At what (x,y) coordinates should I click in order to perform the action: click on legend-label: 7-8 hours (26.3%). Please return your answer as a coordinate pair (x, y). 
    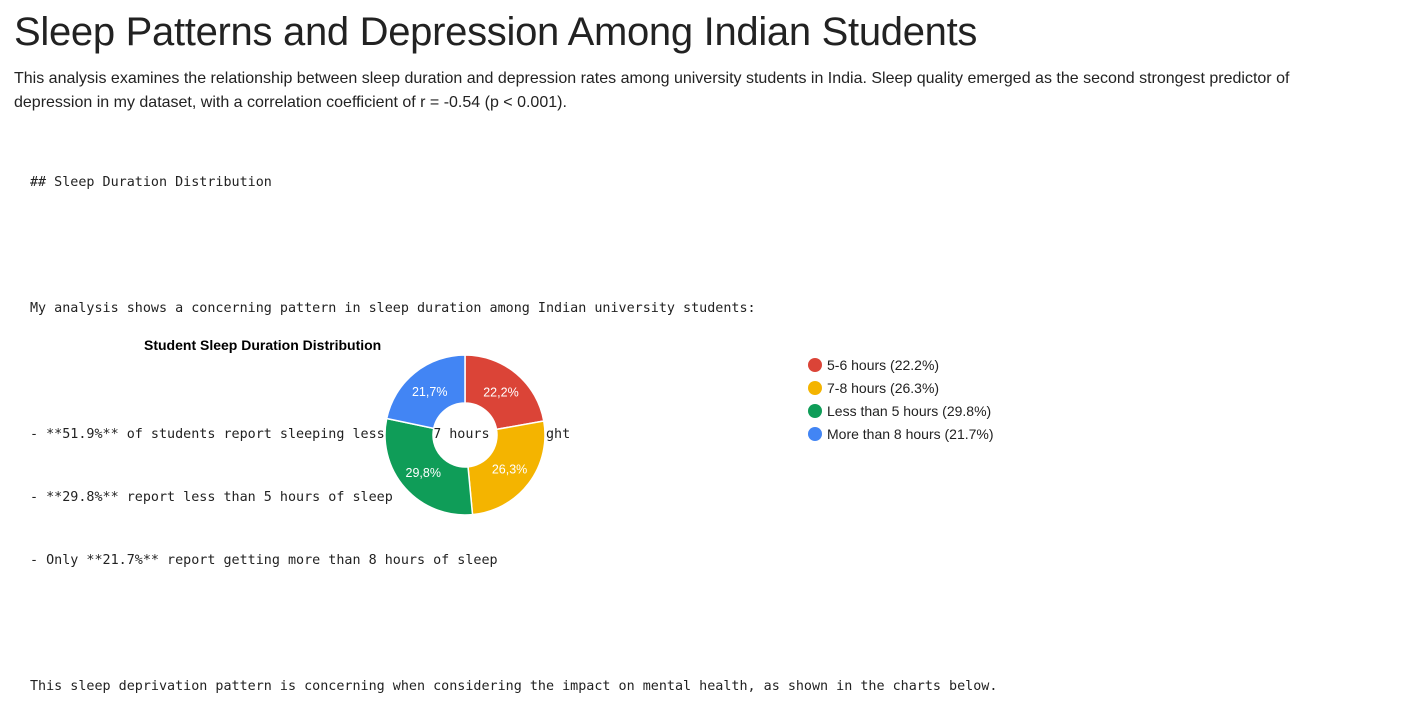
    Looking at the image, I should click on (883, 387).